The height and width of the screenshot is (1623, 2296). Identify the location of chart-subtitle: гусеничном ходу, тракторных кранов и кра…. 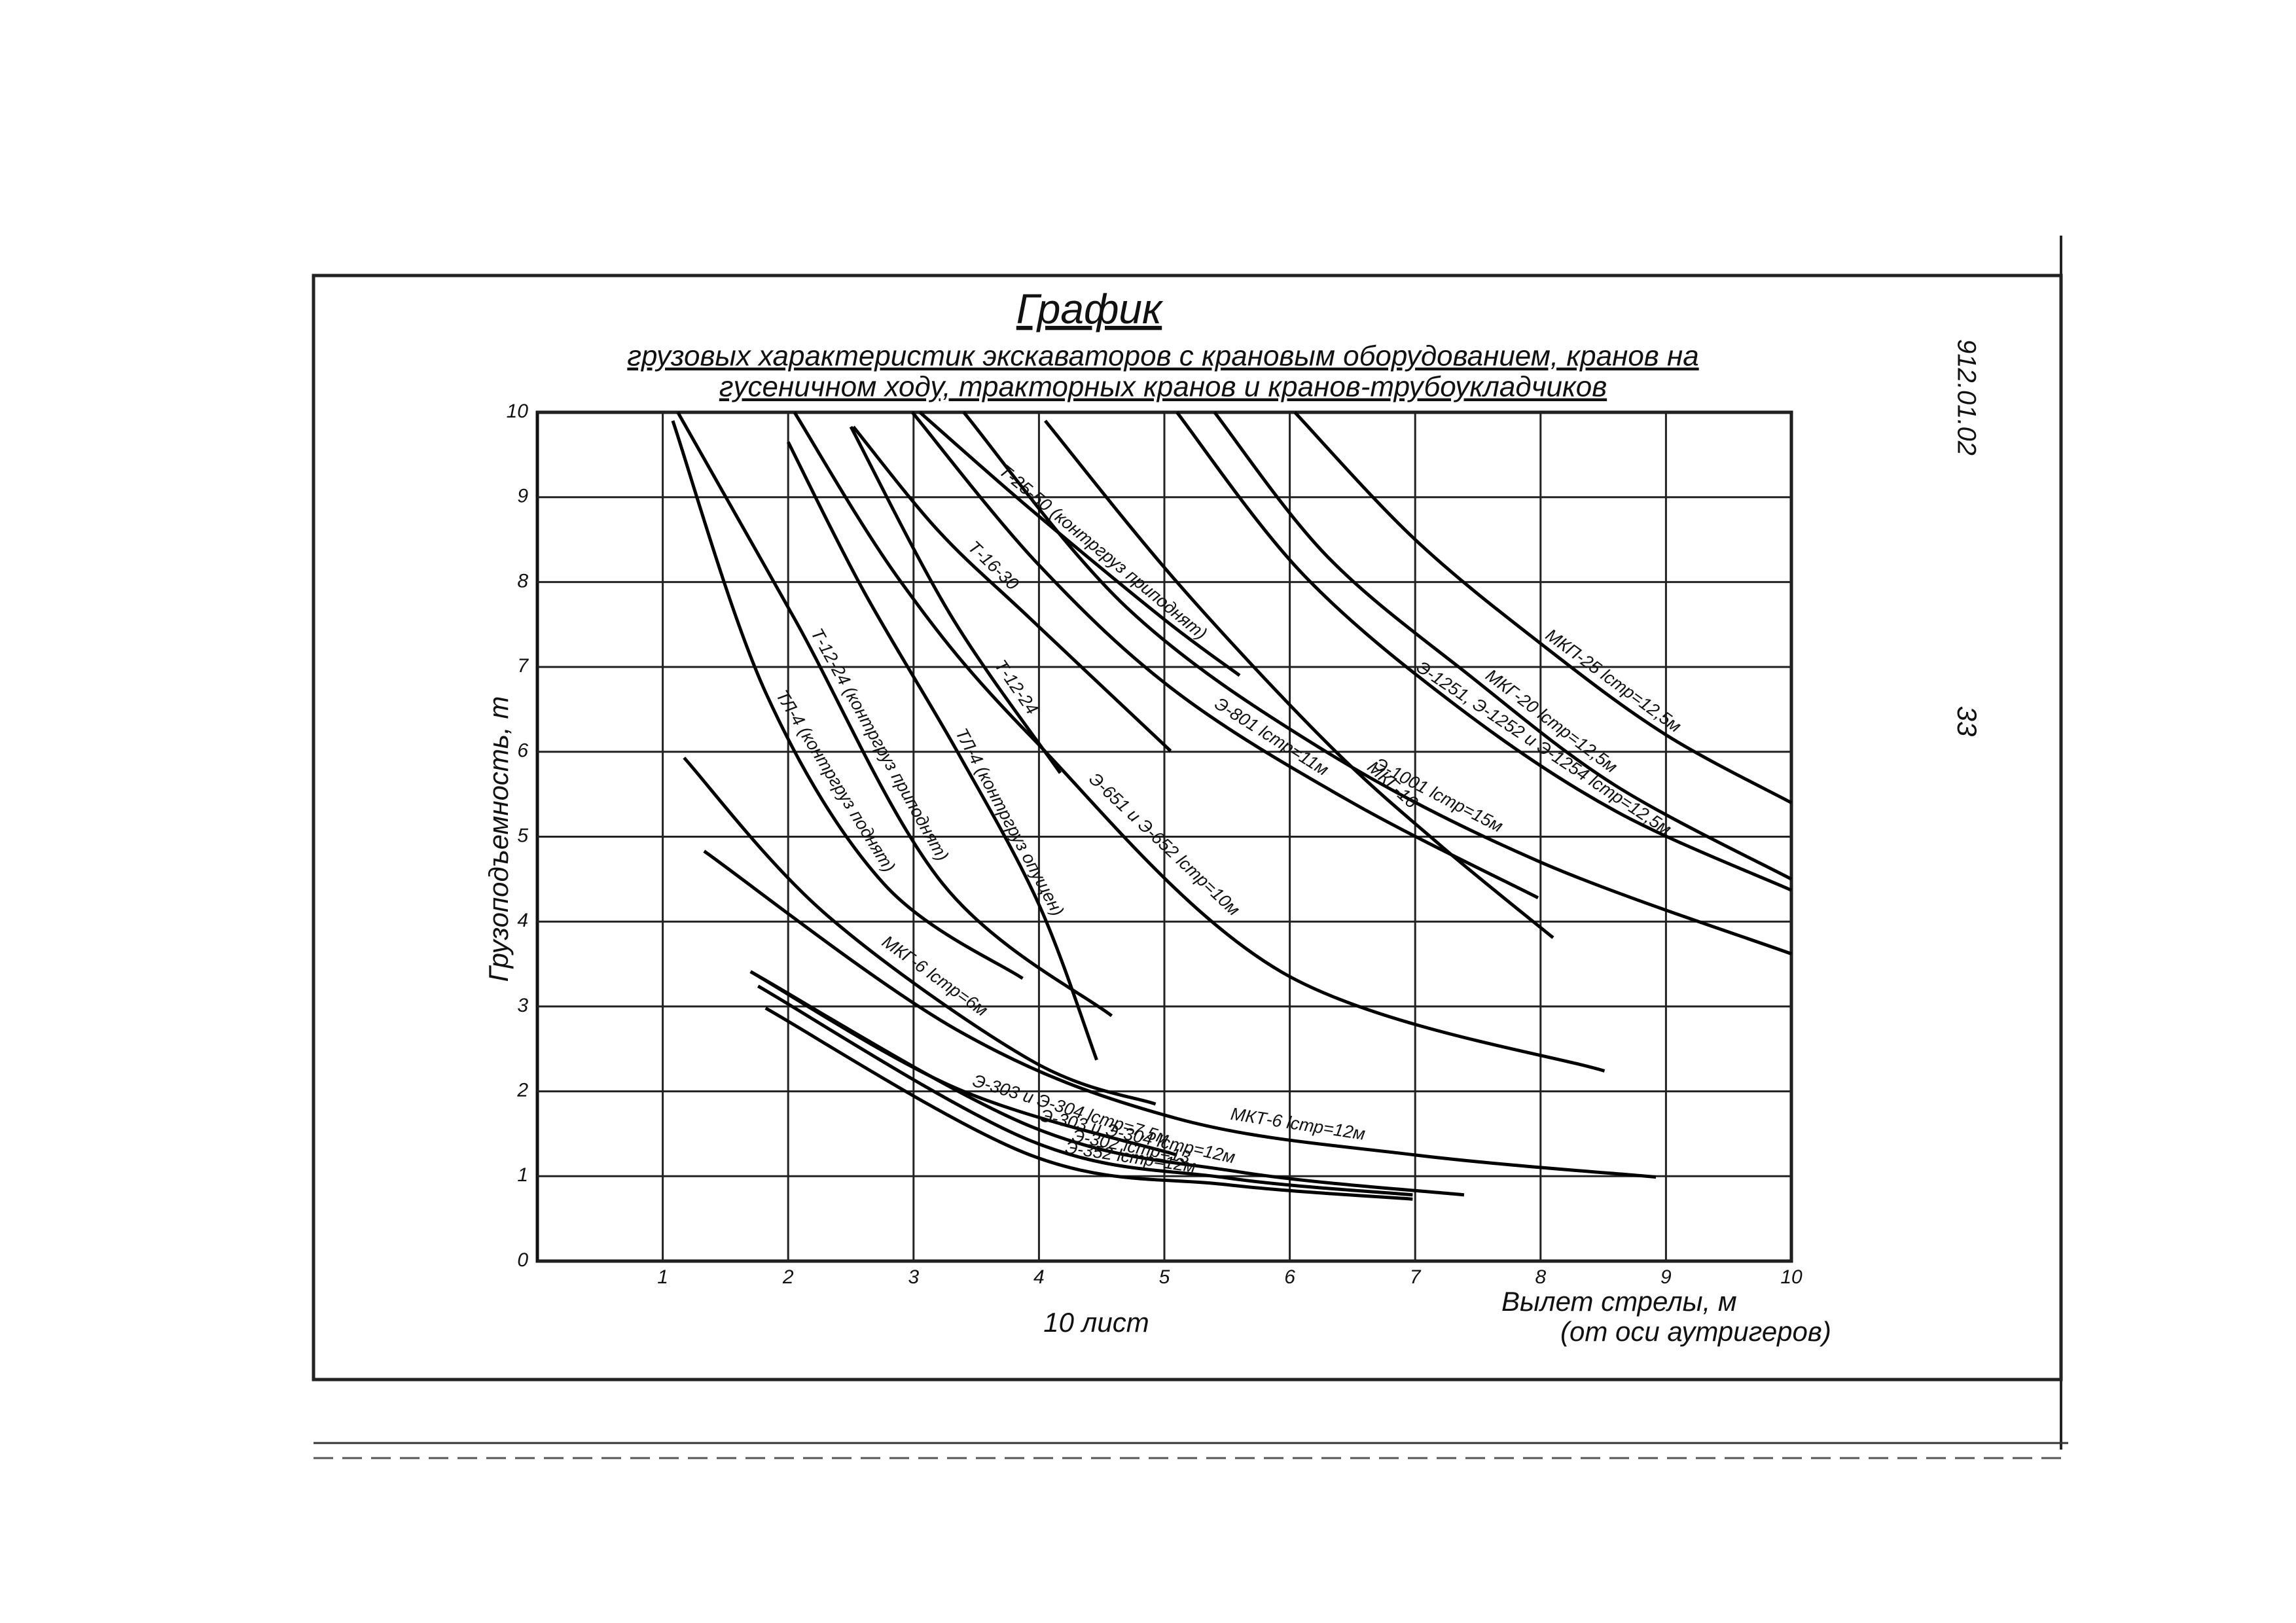
(1163, 387).